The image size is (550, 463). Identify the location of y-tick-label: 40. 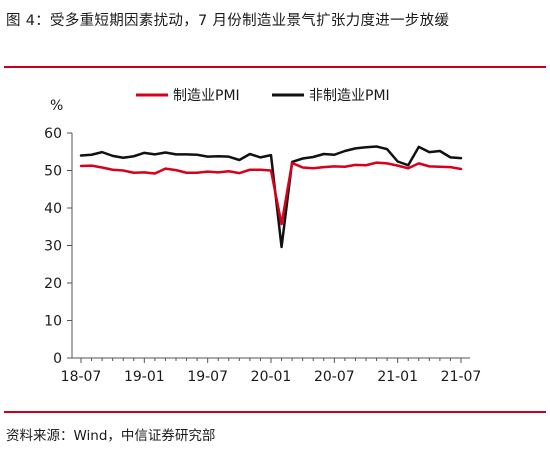
(53, 209).